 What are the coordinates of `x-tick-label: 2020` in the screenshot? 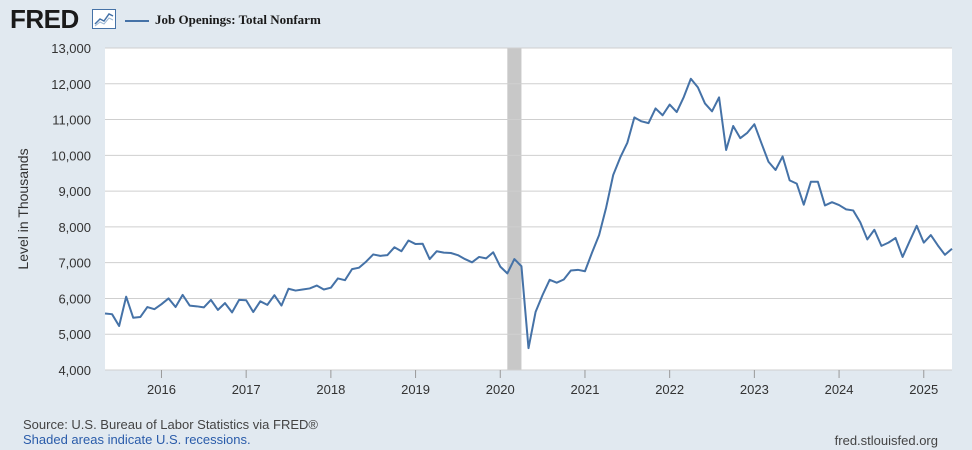 It's located at (500, 389).